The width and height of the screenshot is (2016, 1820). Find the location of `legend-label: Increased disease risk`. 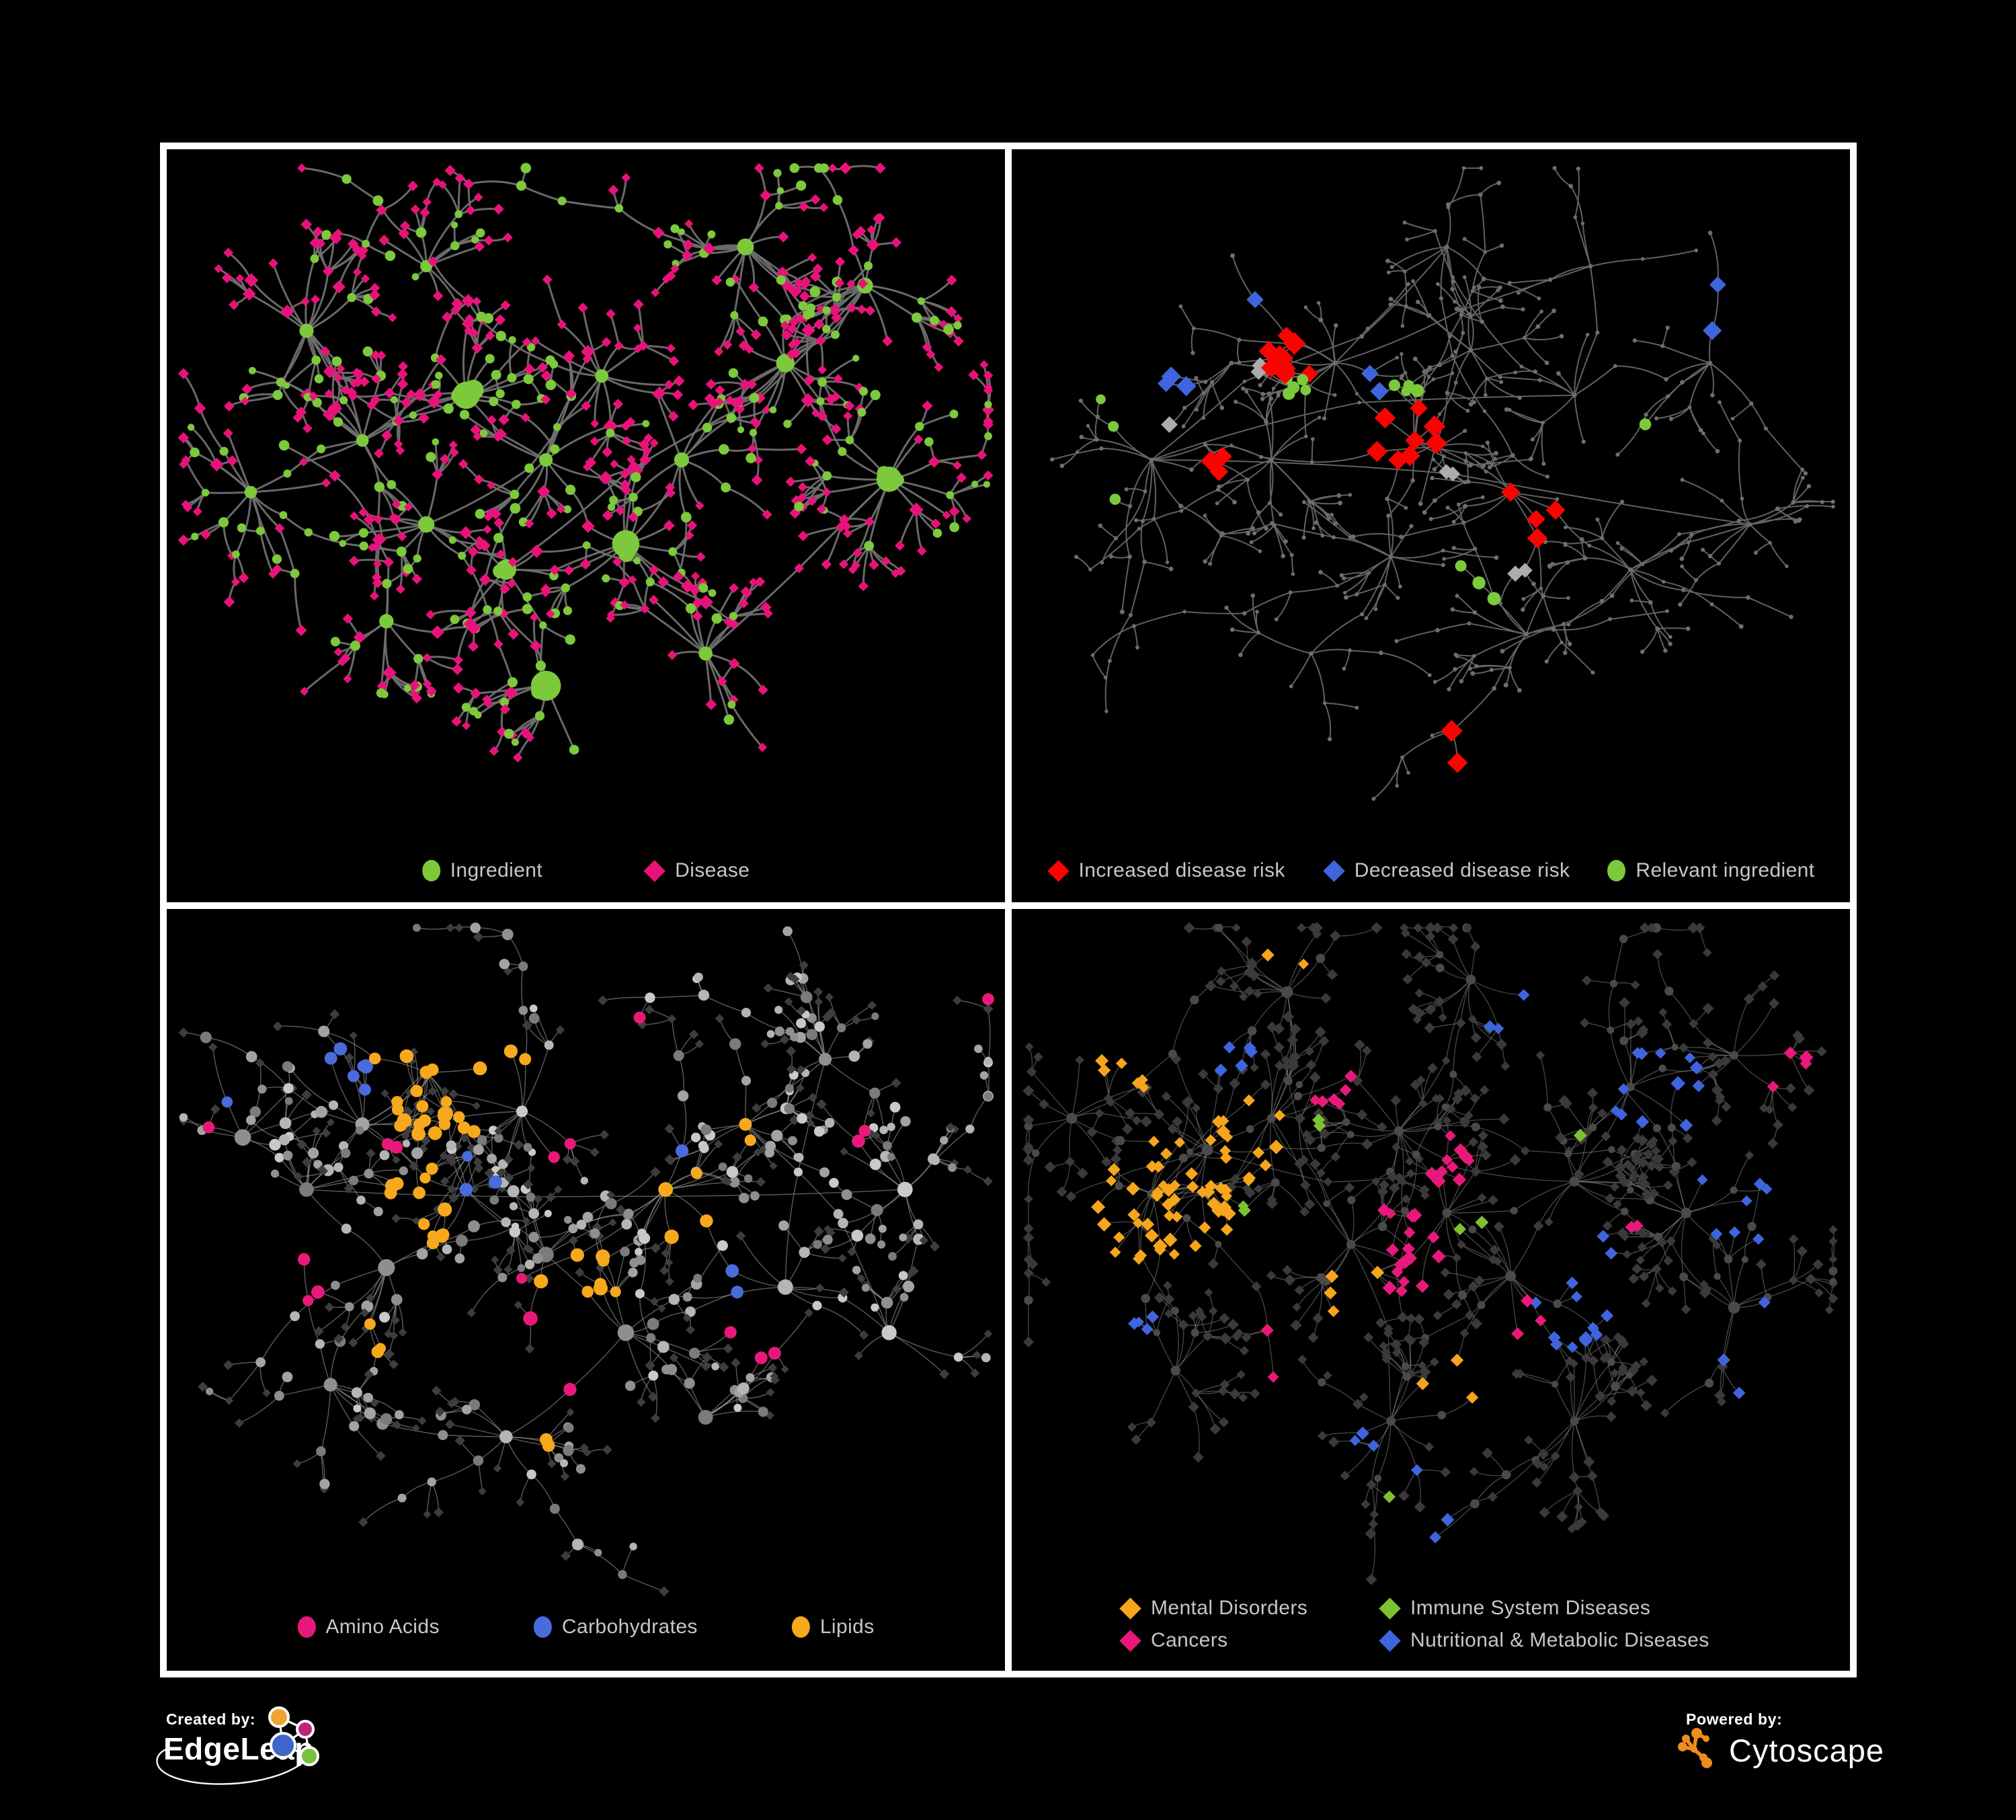

legend-label: Increased disease risk is located at coordinates (1181, 870).